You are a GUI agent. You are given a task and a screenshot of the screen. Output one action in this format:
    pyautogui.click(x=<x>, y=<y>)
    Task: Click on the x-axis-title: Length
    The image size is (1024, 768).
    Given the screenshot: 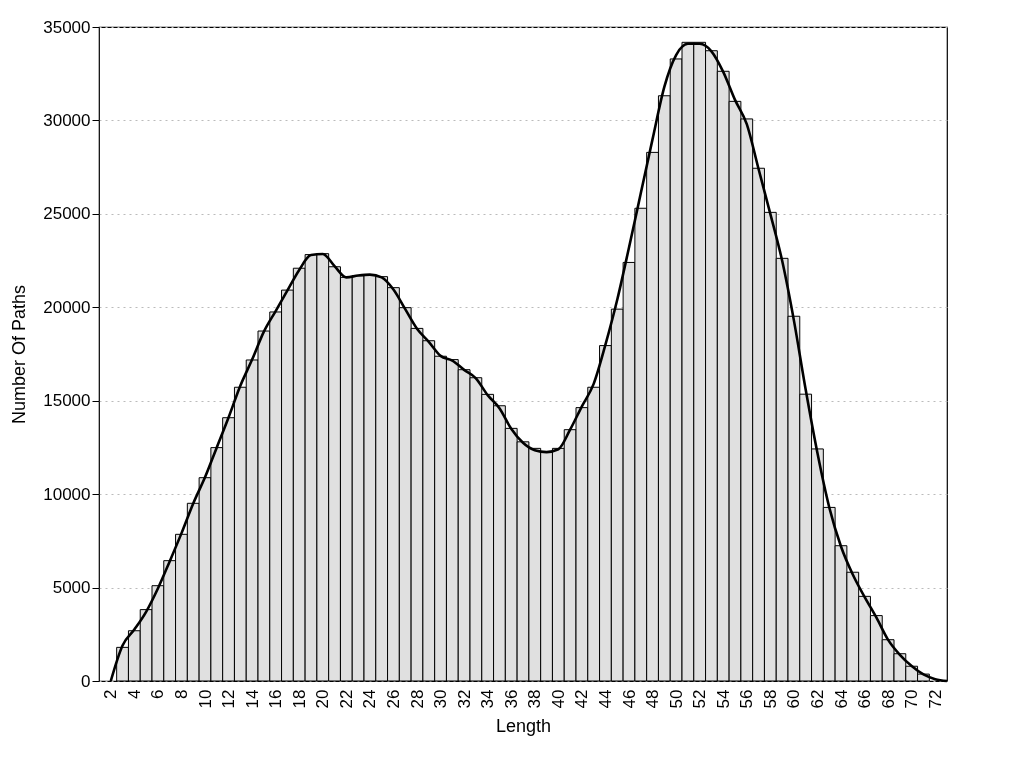 What is the action you would take?
    pyautogui.click(x=523, y=726)
    